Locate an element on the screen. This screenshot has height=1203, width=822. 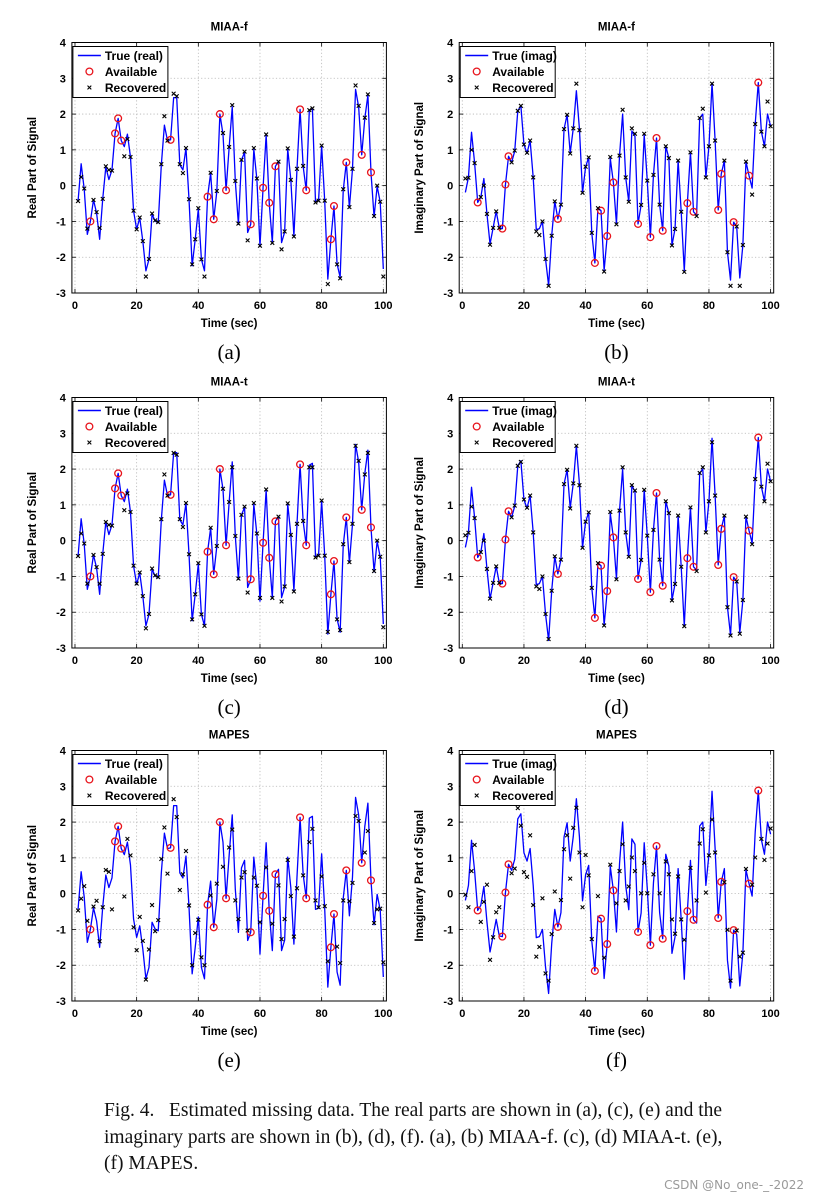
x-axis-label: Time (sec) is located at coordinates (229, 1032).